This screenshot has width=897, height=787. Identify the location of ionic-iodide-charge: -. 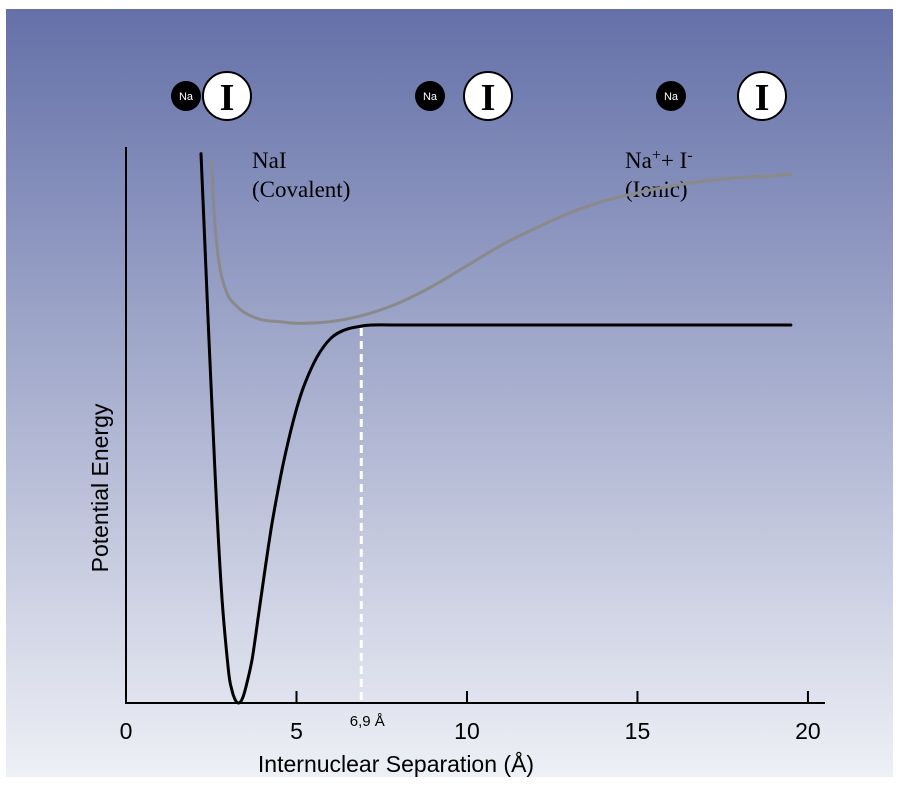
(689, 155).